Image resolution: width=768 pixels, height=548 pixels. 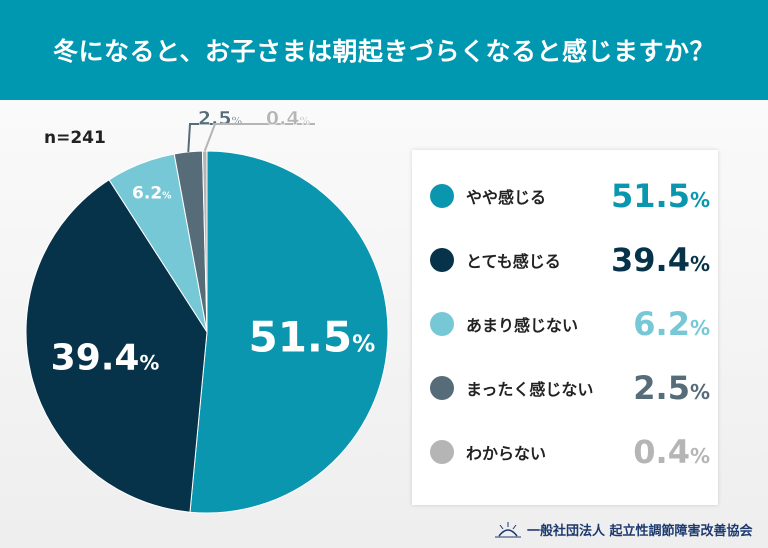 What do you see at coordinates (522, 325) in the screenshot?
I see `legend-label: あまり感じない` at bounding box center [522, 325].